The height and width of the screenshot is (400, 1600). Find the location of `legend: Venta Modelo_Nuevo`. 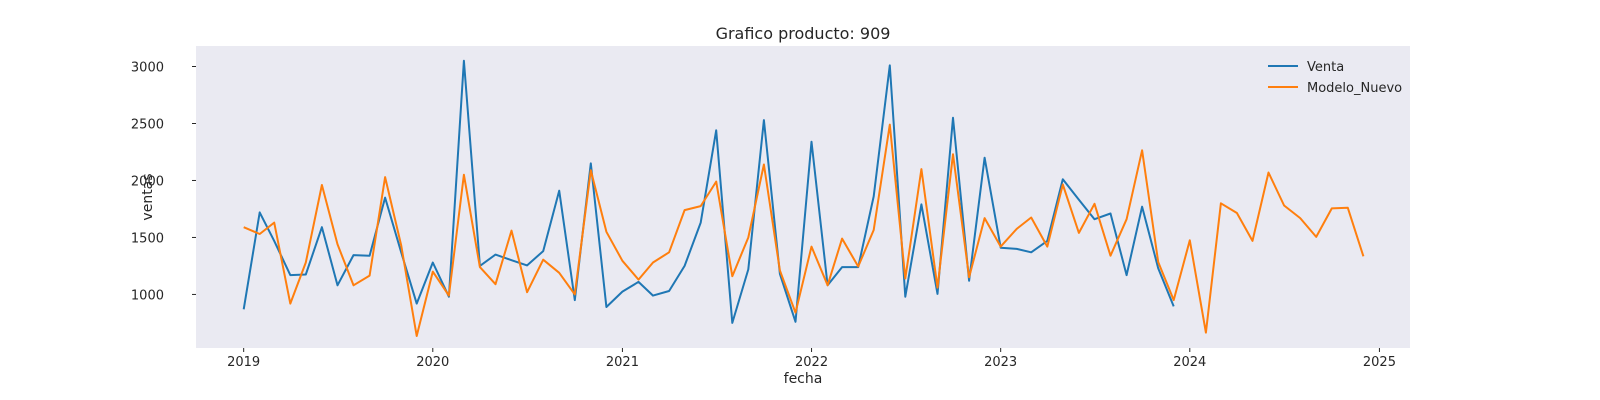

legend: Venta Modelo_Nuevo is located at coordinates (1335, 78).